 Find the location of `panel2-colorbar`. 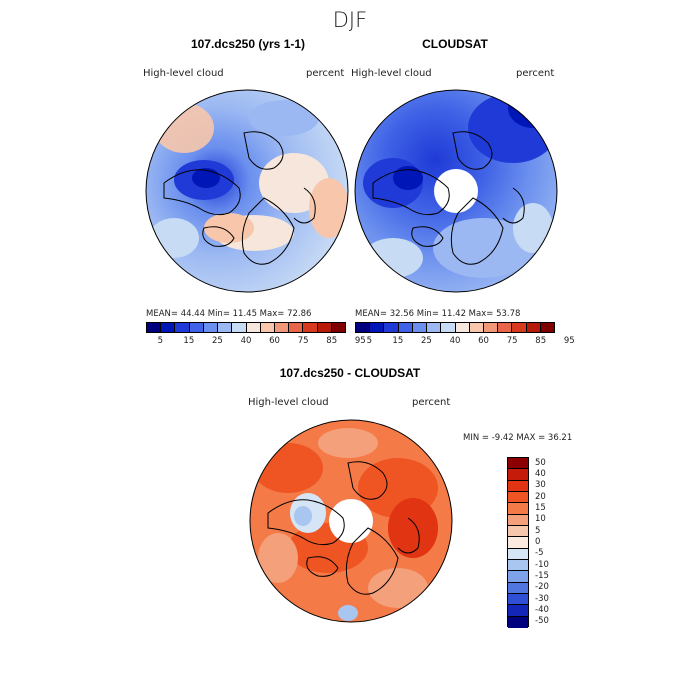

panel2-colorbar is located at coordinates (455, 327).